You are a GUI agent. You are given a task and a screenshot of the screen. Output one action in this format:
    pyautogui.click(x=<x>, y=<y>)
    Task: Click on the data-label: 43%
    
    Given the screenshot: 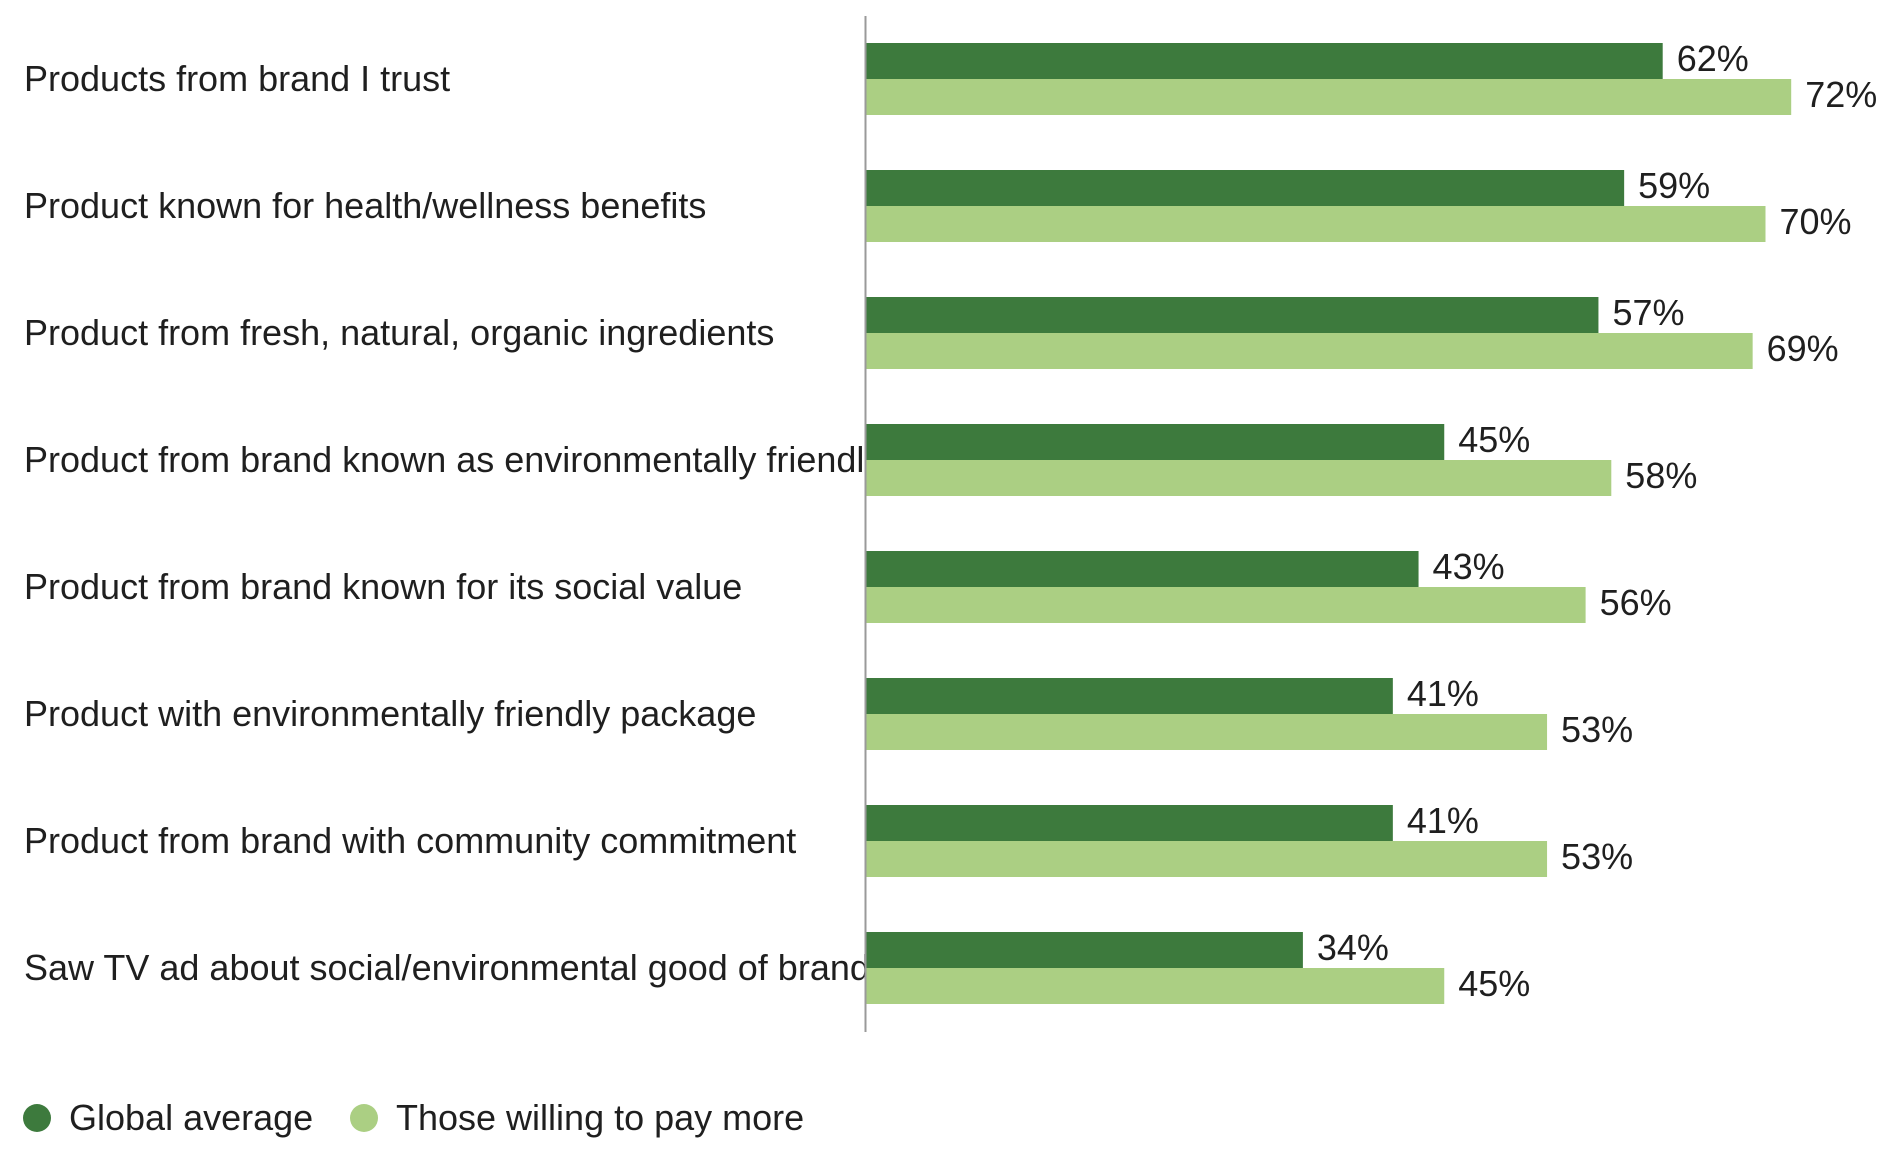 What is the action you would take?
    pyautogui.click(x=1469, y=566)
    